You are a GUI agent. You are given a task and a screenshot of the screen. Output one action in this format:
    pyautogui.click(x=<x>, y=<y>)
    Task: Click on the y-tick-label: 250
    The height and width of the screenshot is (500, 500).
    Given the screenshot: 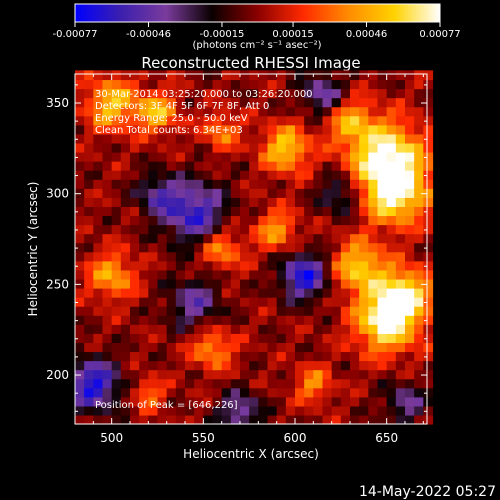 What is the action you would take?
    pyautogui.click(x=57, y=284)
    